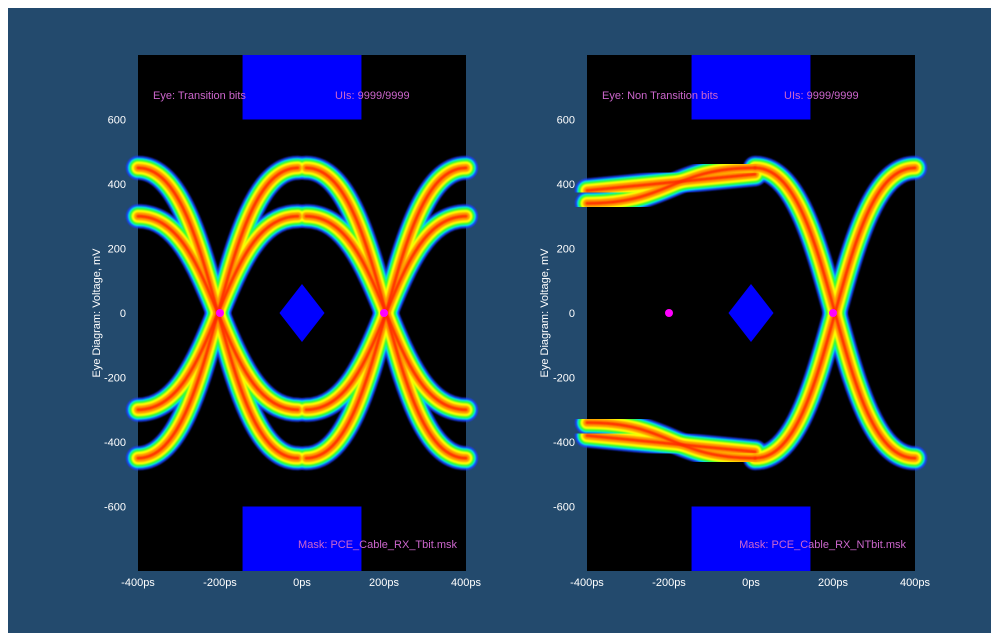 The width and height of the screenshot is (998, 637). What do you see at coordinates (822, 545) in the screenshot?
I see `mask-annotation: Mask: PCE_Cable_RX_NTbit.msk` at bounding box center [822, 545].